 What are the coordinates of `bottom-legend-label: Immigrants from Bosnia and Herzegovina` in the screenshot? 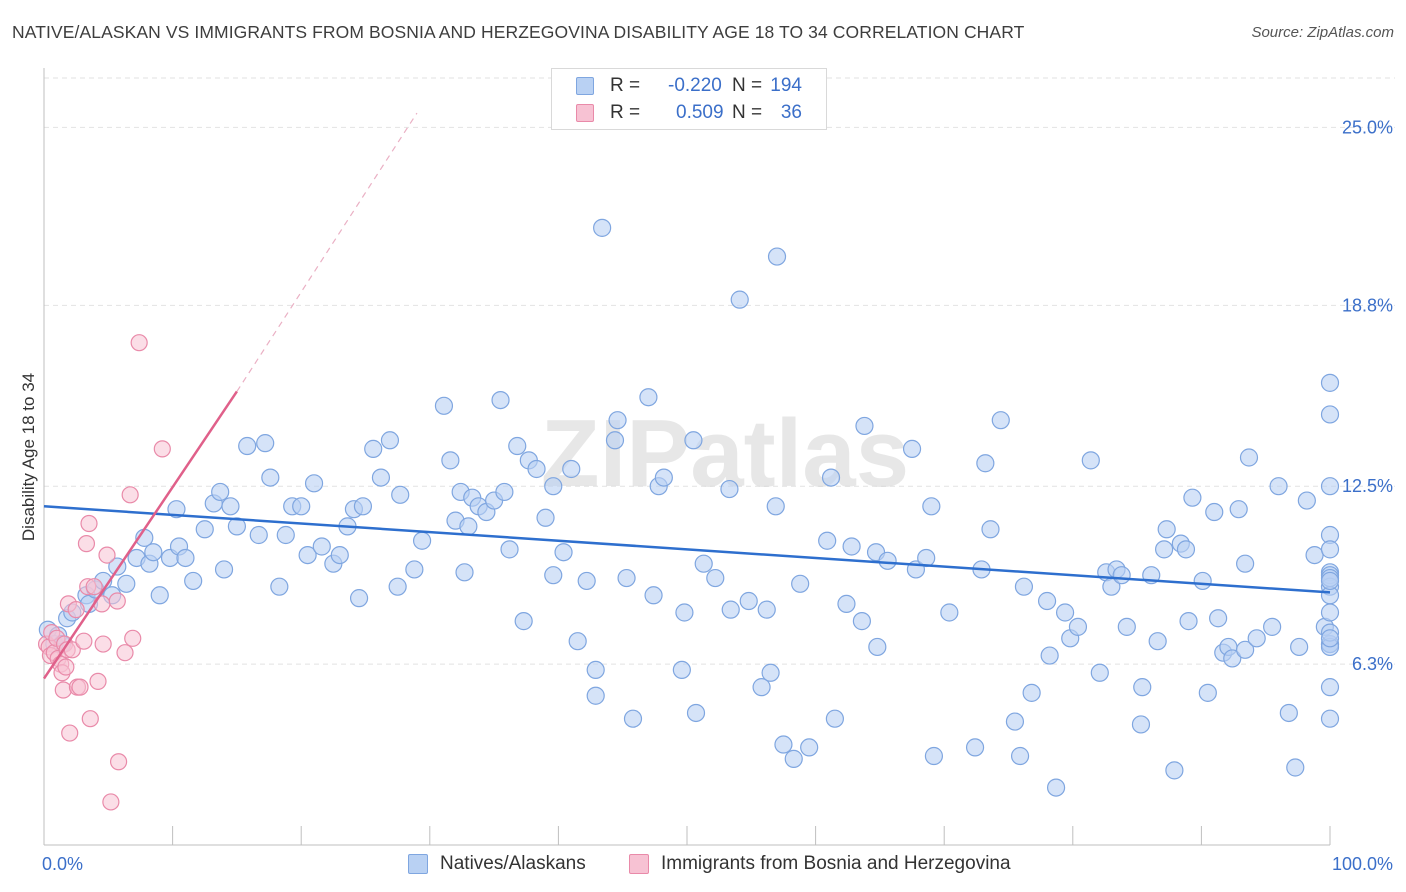 It's located at (836, 863).